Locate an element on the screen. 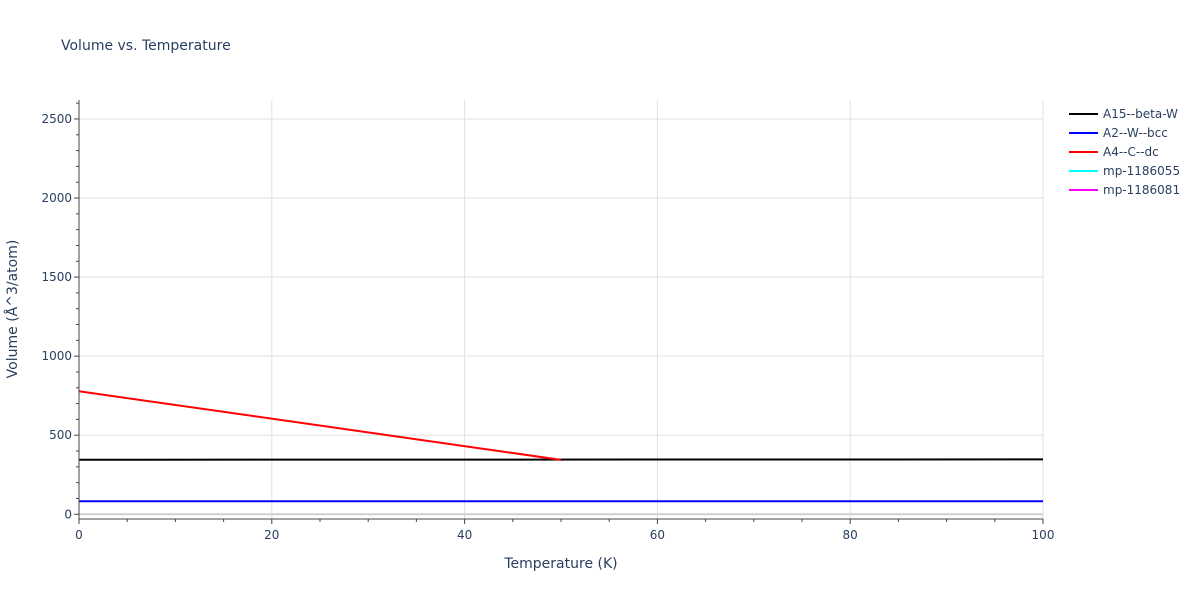  legend-item-mp-1186055: mp-1186055 is located at coordinates (1124, 171).